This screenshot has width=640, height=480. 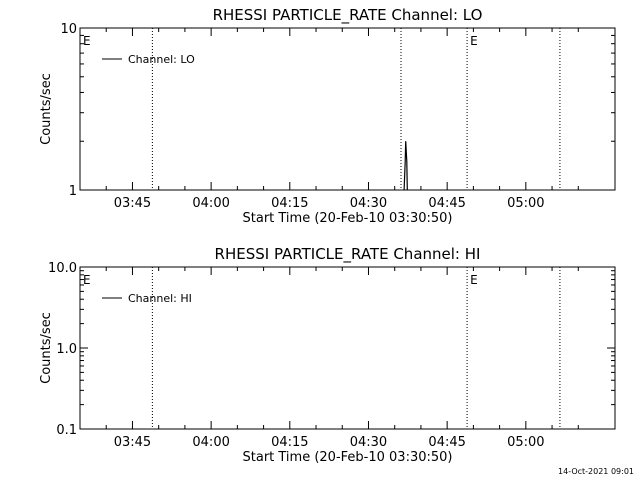 What do you see at coordinates (348, 15) in the screenshot?
I see `chart-title: RHESSI PARTICLE_RATE Channel: LO` at bounding box center [348, 15].